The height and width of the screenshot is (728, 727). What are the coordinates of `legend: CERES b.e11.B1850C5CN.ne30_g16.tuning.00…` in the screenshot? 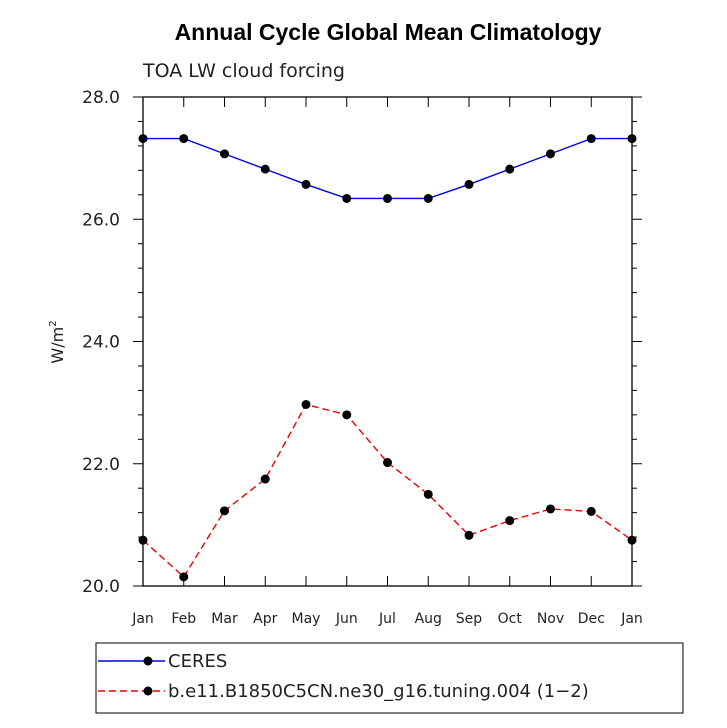 It's located at (389, 678).